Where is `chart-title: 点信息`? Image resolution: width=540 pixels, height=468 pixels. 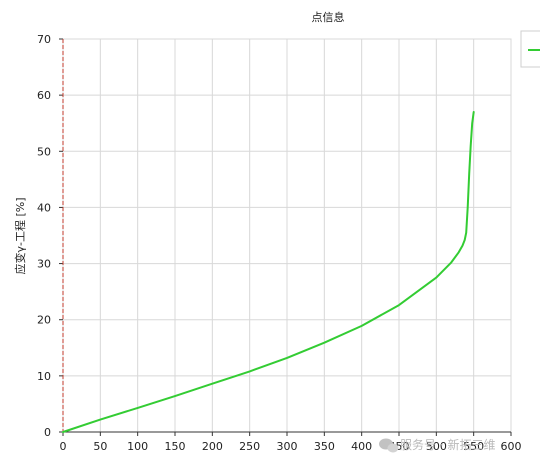
chart-title: 点信息 is located at coordinates (328, 17).